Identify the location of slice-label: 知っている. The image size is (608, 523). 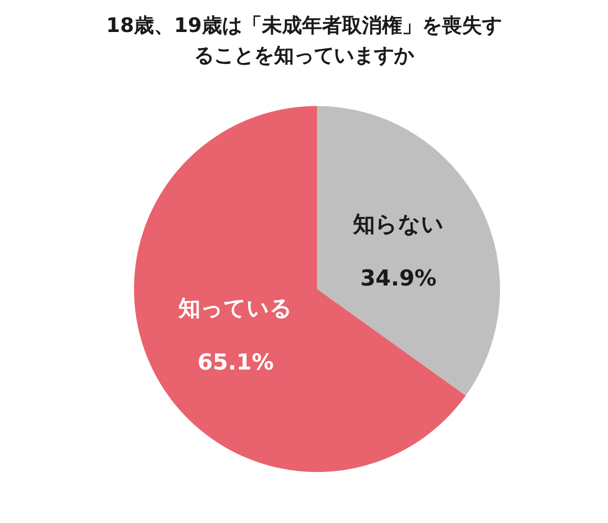
(235, 309).